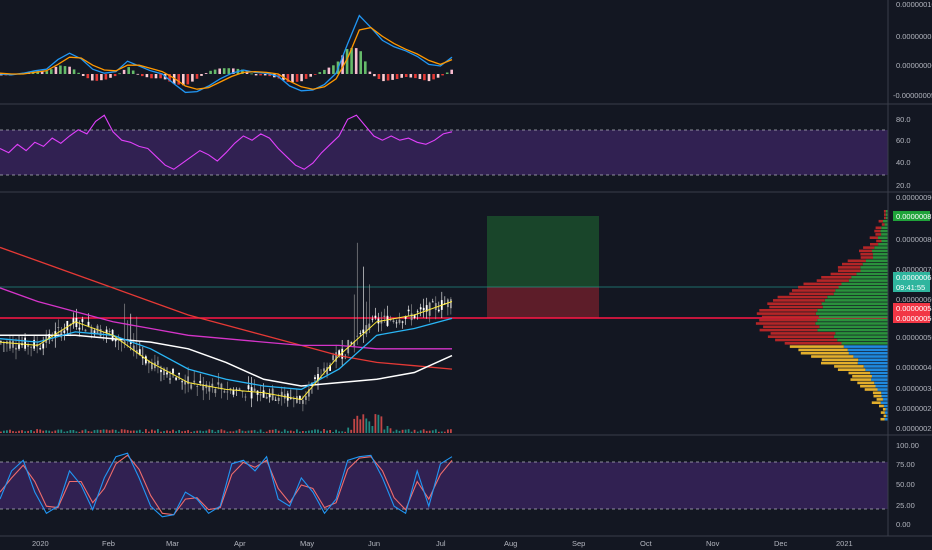  I want to click on rsi-pane: 80.0 60.0 40.0 20.0, so click(455, 152).